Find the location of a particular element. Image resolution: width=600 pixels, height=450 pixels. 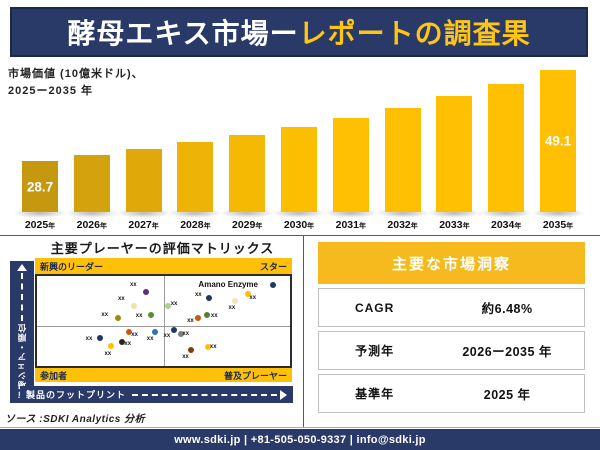

bar-value-label: 49.1 is located at coordinates (558, 141).